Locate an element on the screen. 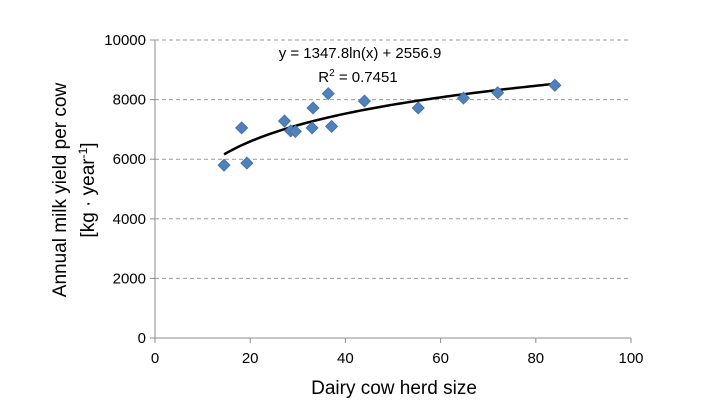  y-axis-units: [kg · year-1] is located at coordinates (87, 189).